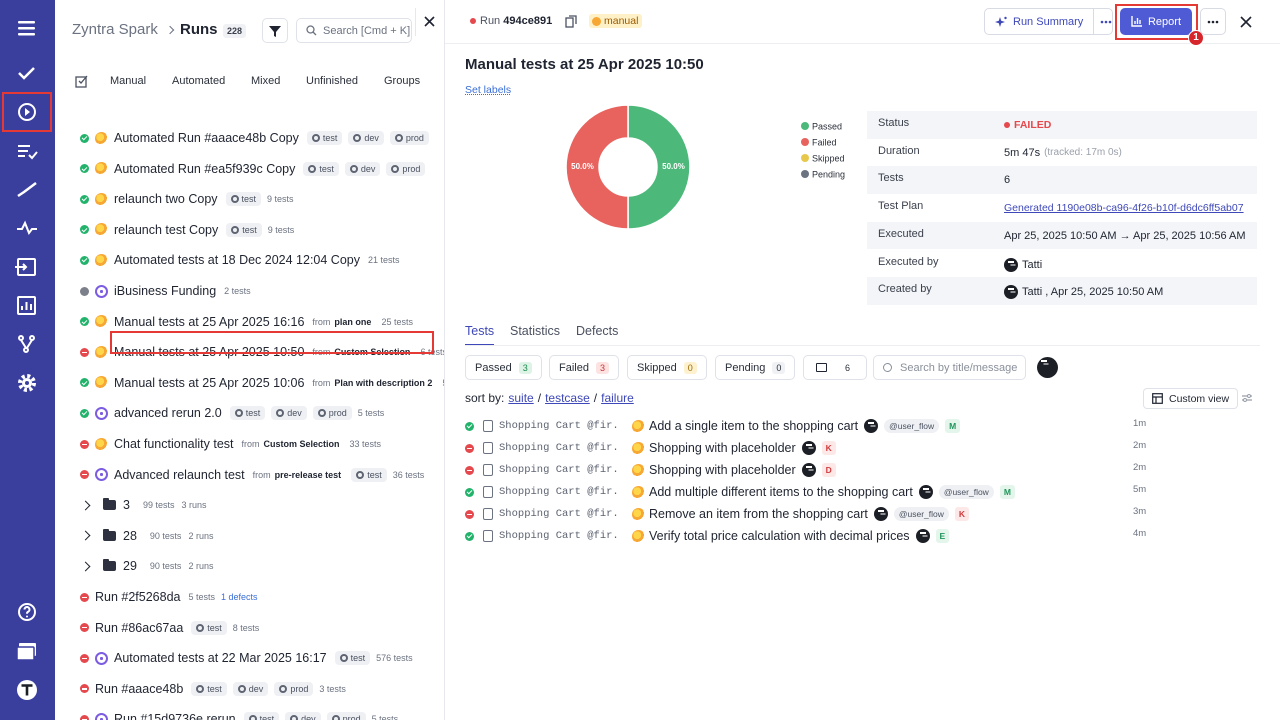 The height and width of the screenshot is (725, 1280). Describe the element at coordinates (332, 81) in the screenshot. I see `run-tab: Unfinished` at that location.